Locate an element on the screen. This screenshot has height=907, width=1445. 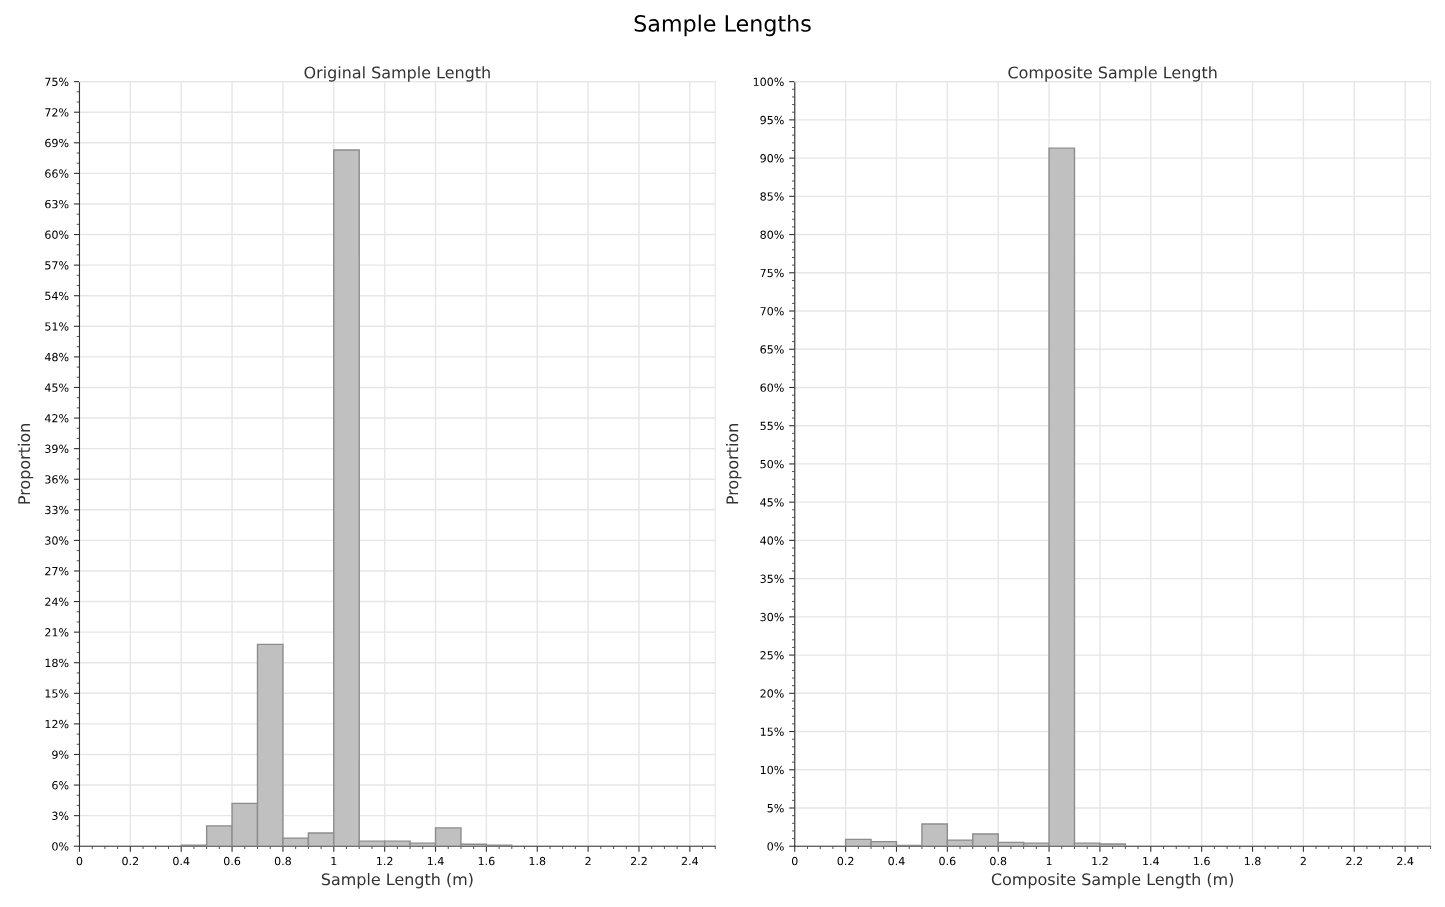
y-tick-label: 40% is located at coordinates (772, 540).